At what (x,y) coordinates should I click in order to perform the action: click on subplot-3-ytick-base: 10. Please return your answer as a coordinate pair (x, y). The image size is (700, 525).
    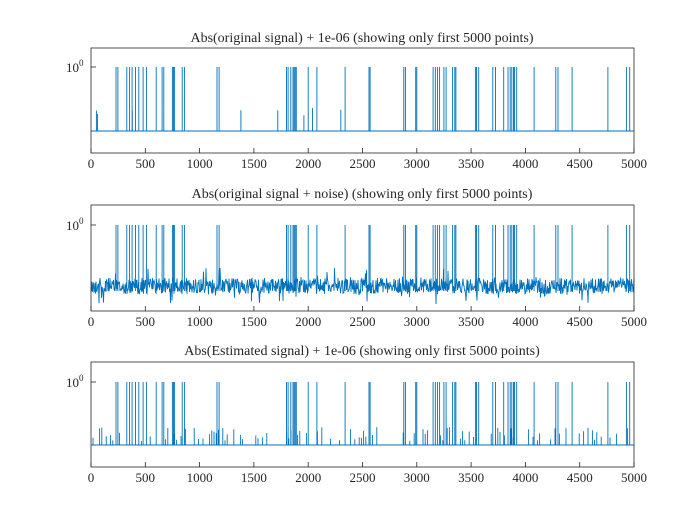
    Looking at the image, I should click on (72, 382).